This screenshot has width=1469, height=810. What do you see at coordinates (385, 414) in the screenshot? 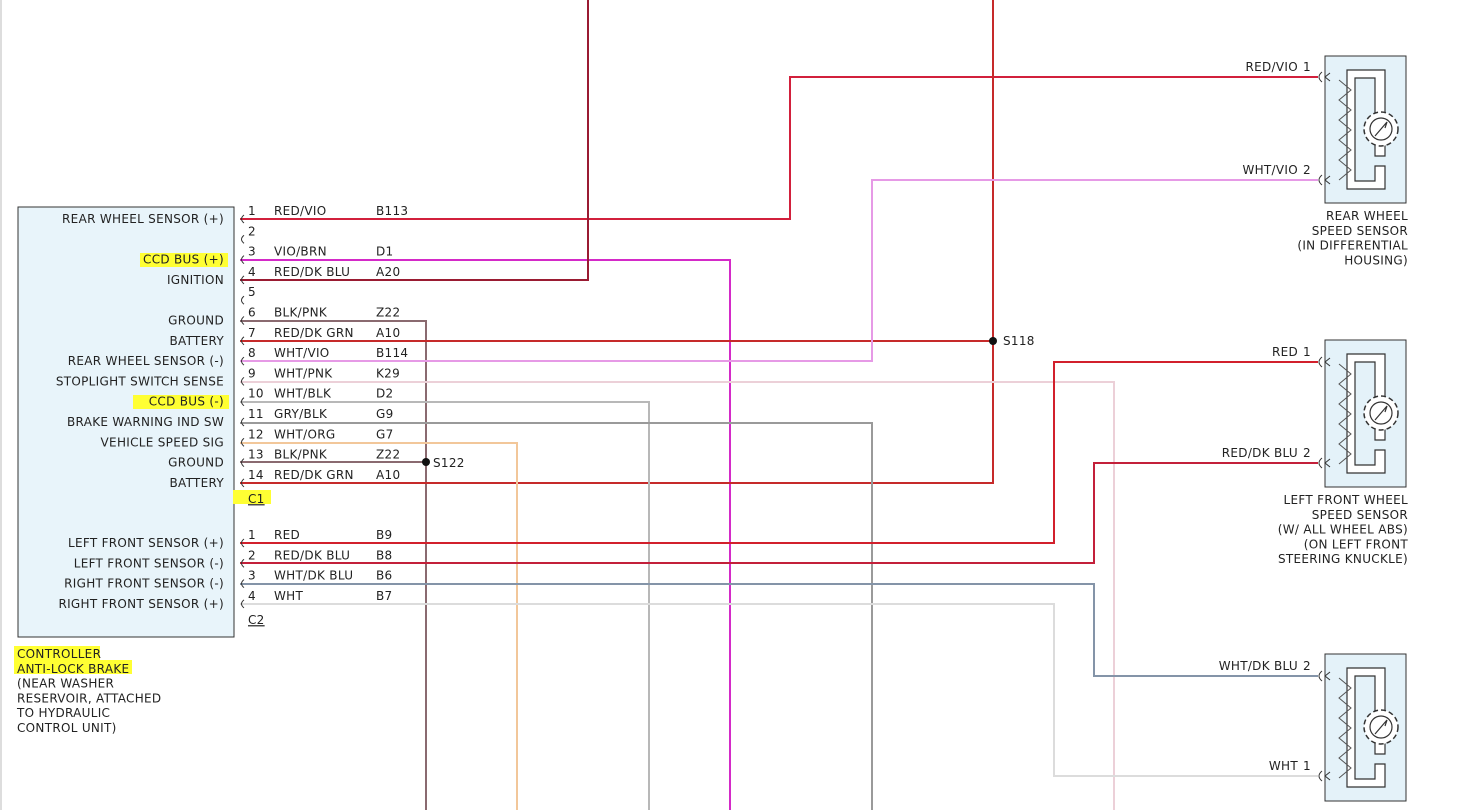
I see `circuit-id: G9` at bounding box center [385, 414].